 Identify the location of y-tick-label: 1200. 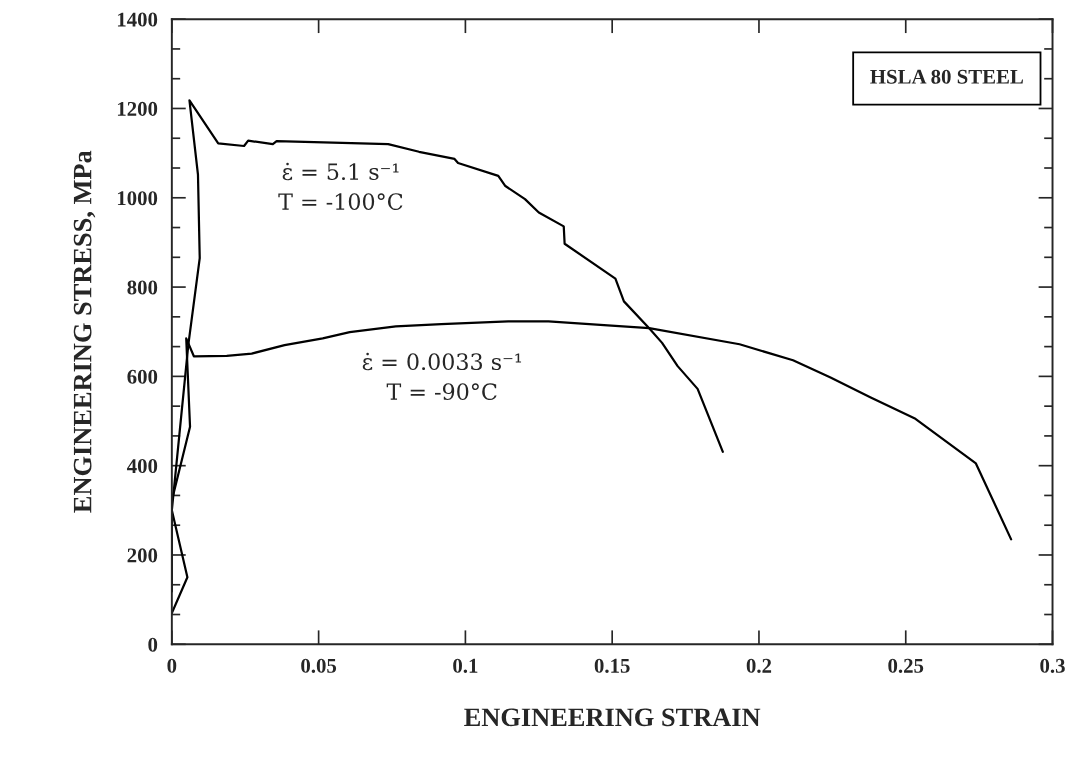
(137, 108).